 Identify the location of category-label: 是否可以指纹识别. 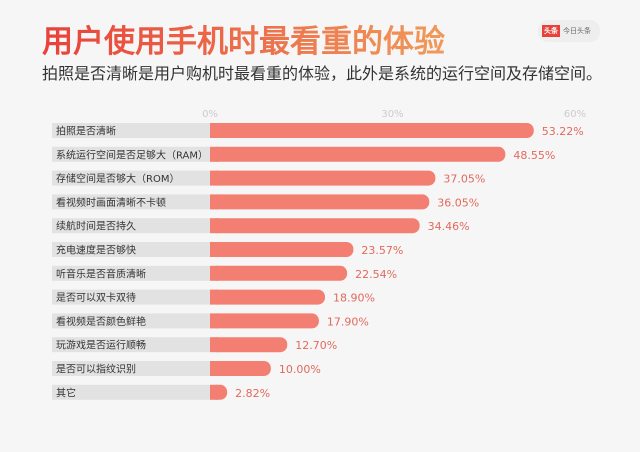
(96, 369).